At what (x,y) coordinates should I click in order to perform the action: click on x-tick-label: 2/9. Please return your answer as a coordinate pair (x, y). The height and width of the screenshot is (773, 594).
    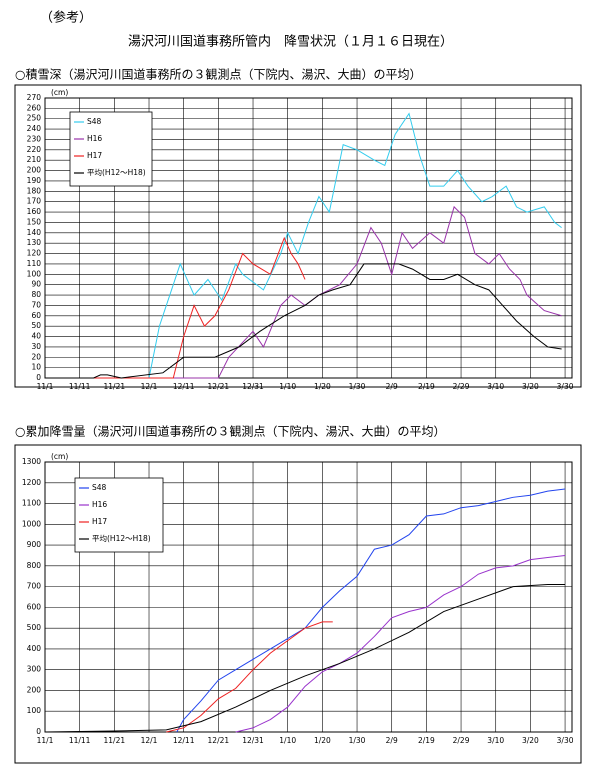
    Looking at the image, I should click on (392, 386).